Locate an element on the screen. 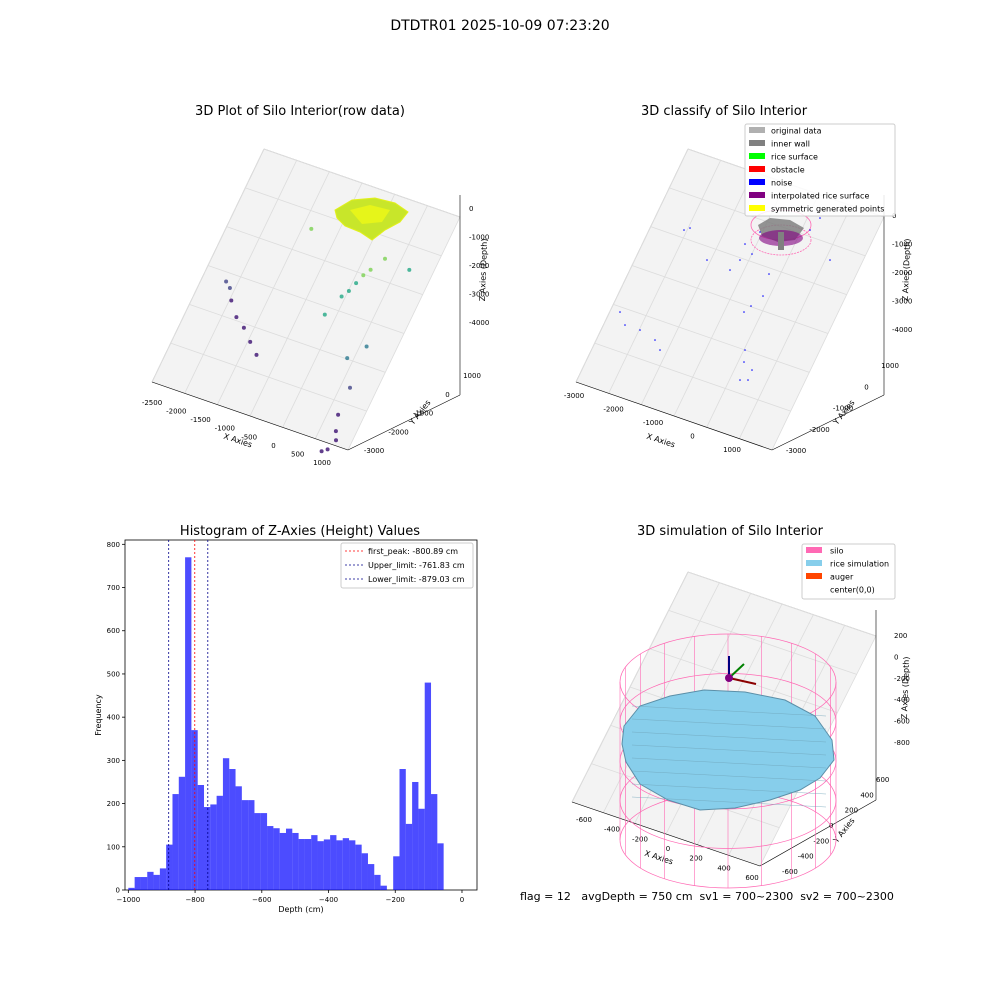 This screenshot has width=1000, height=1000. z-tick-label: -800 is located at coordinates (902, 743).